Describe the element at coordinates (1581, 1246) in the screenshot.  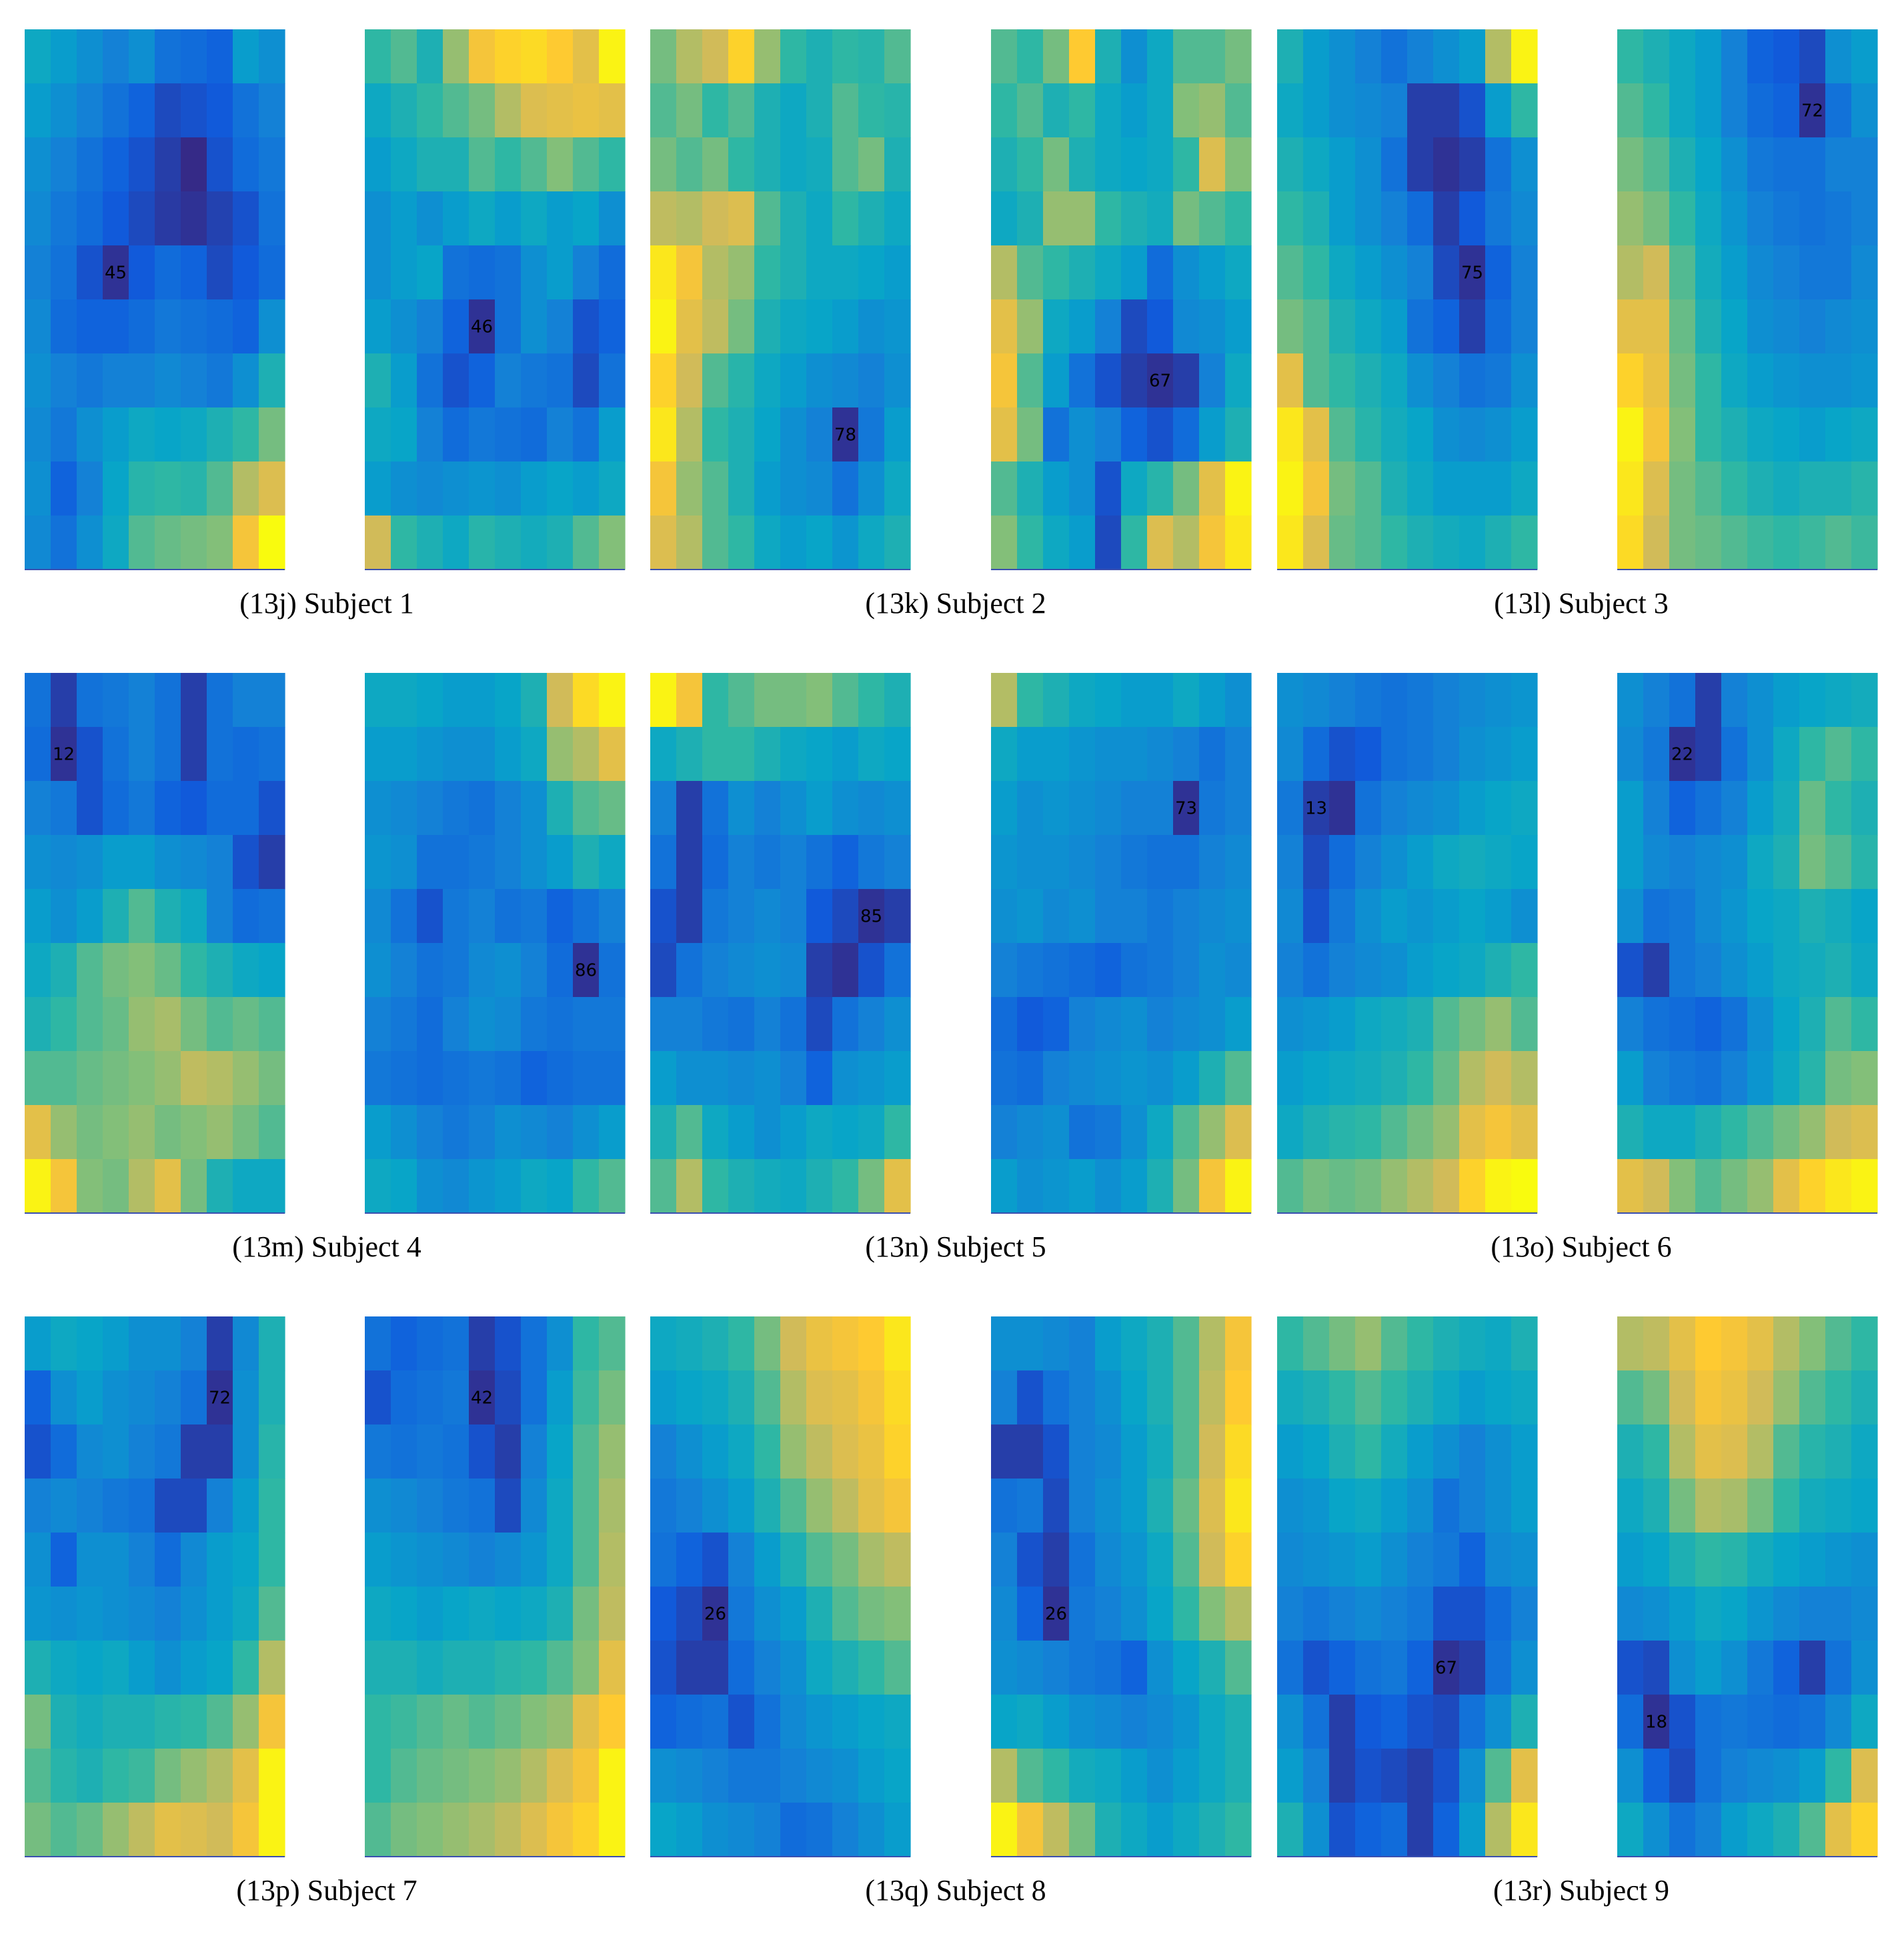
I see `caption-subject-6: (13o) Subject 6` at that location.